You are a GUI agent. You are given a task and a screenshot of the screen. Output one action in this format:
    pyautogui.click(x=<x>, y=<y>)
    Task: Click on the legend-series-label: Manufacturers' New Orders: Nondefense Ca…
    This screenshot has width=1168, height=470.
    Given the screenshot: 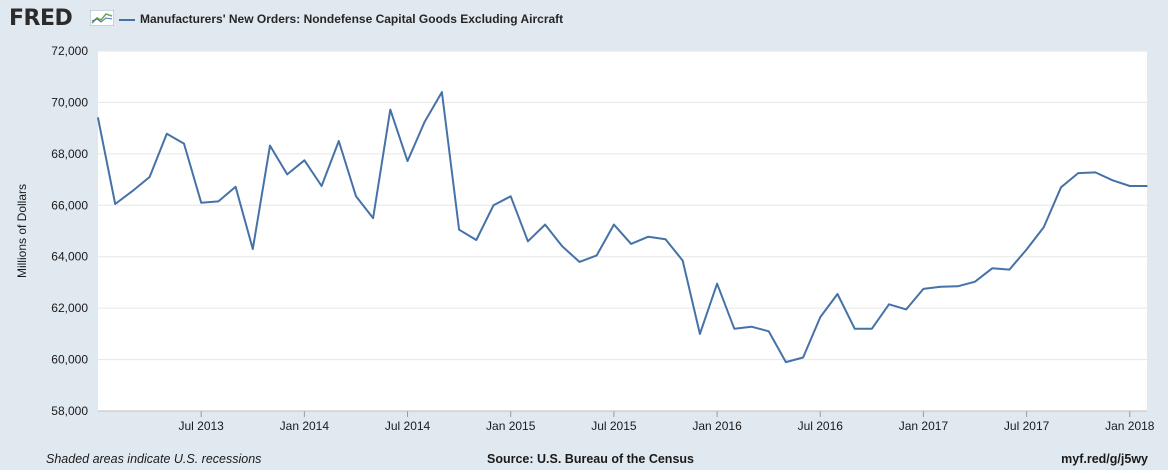 What is the action you would take?
    pyautogui.click(x=352, y=19)
    